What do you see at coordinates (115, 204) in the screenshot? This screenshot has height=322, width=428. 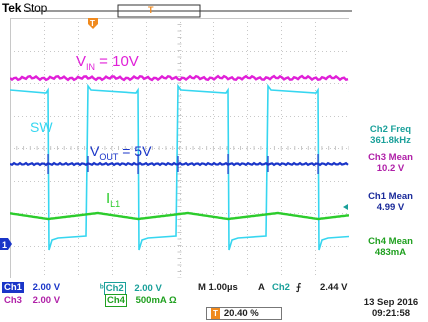 I see `il1-subscript: L1` at bounding box center [115, 204].